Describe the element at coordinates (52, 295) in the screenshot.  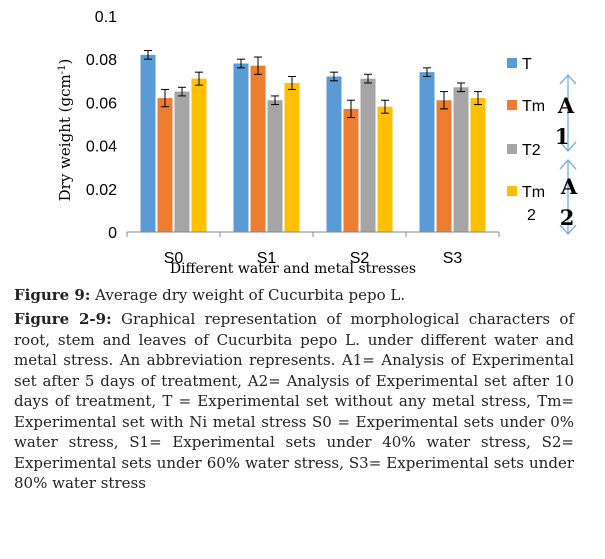
I see `figure-label: Figure 9:` at that location.